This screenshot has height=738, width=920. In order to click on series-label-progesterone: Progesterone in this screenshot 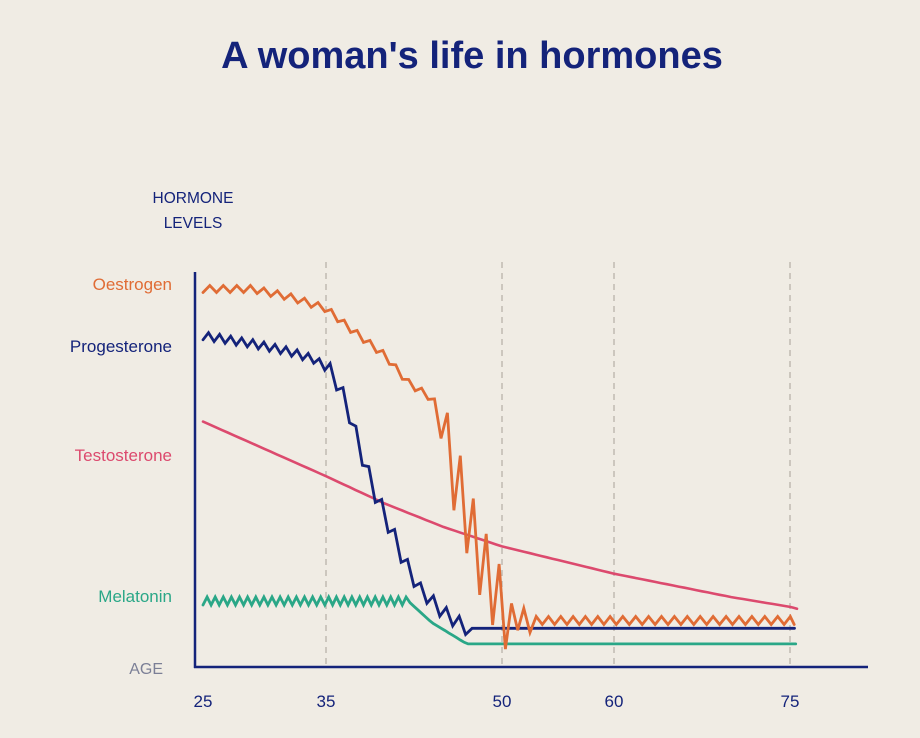, I will do `click(121, 346)`.